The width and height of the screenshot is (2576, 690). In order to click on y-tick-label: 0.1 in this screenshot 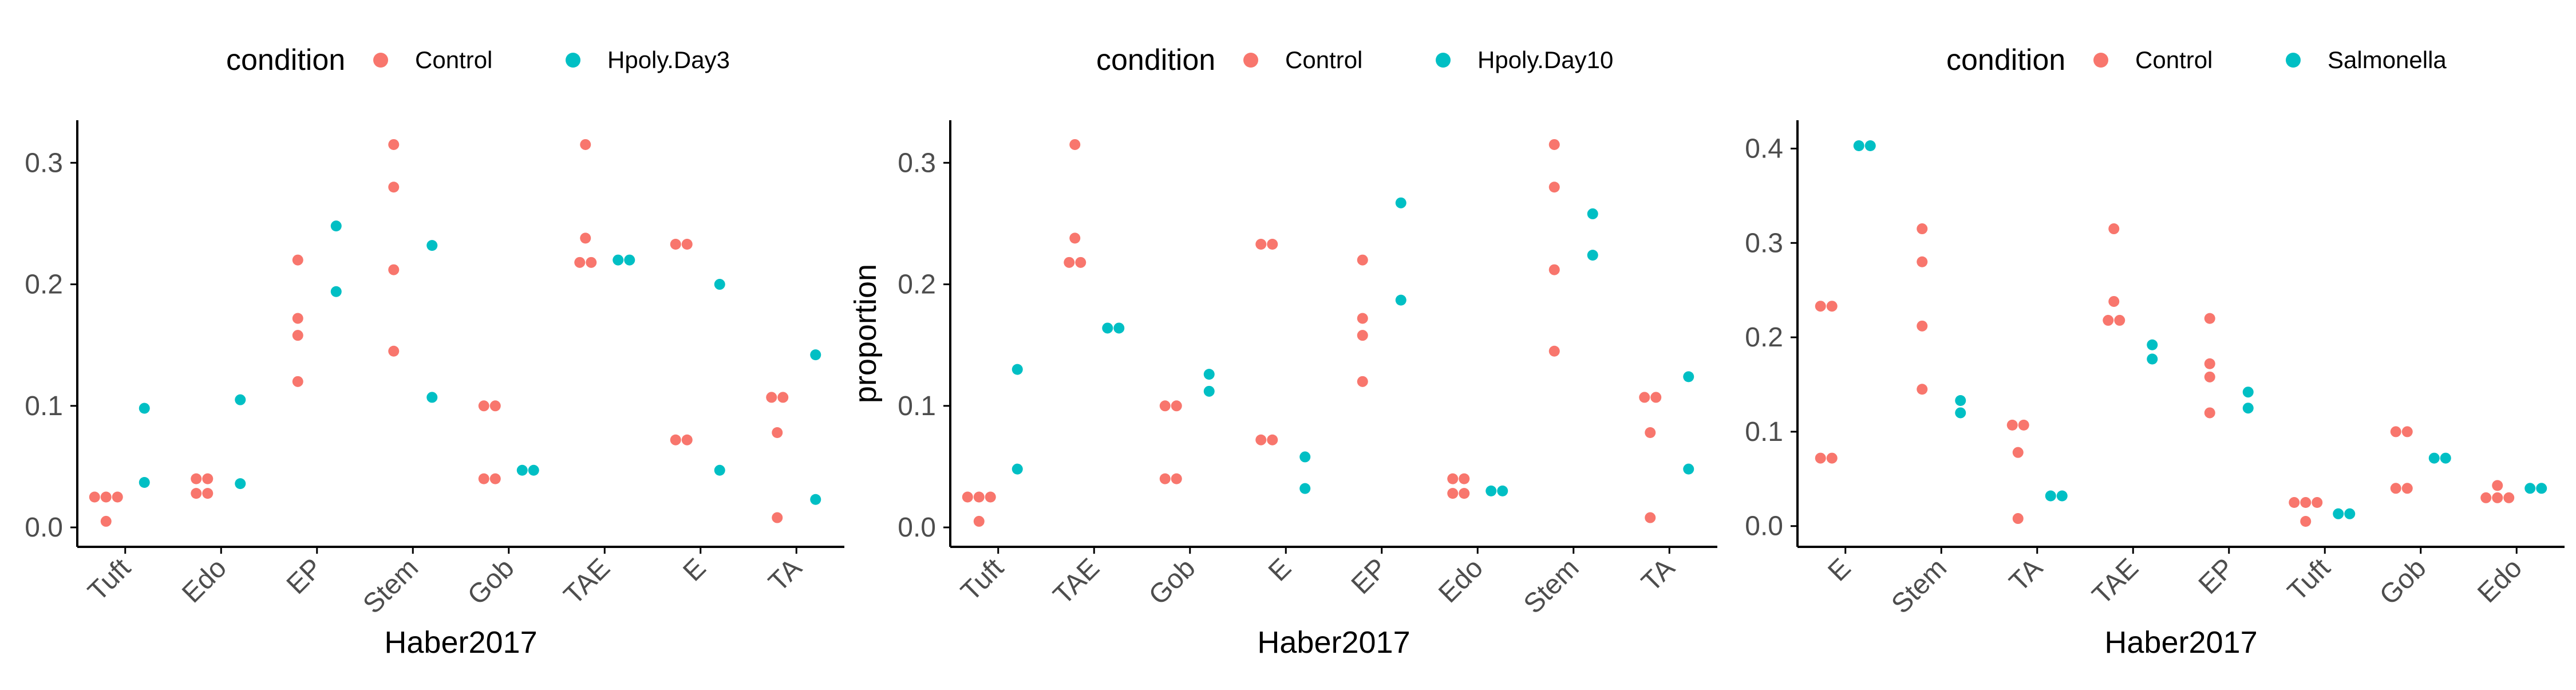, I will do `click(917, 406)`.